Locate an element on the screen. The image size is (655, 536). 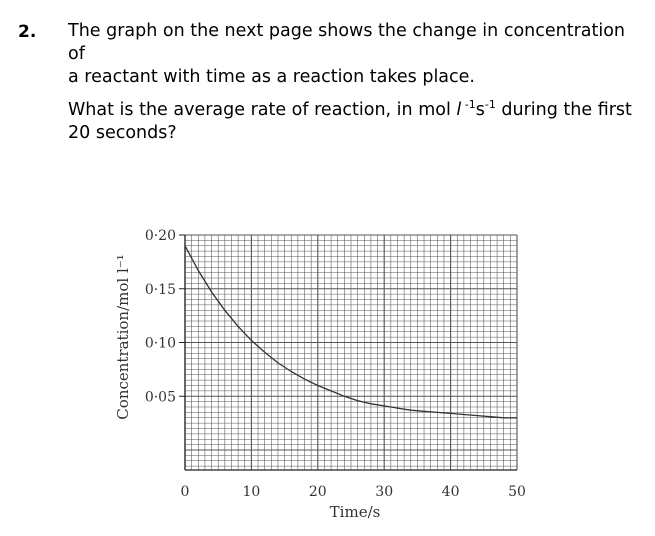
y-tick-label: 0·05 is located at coordinates (160, 397).